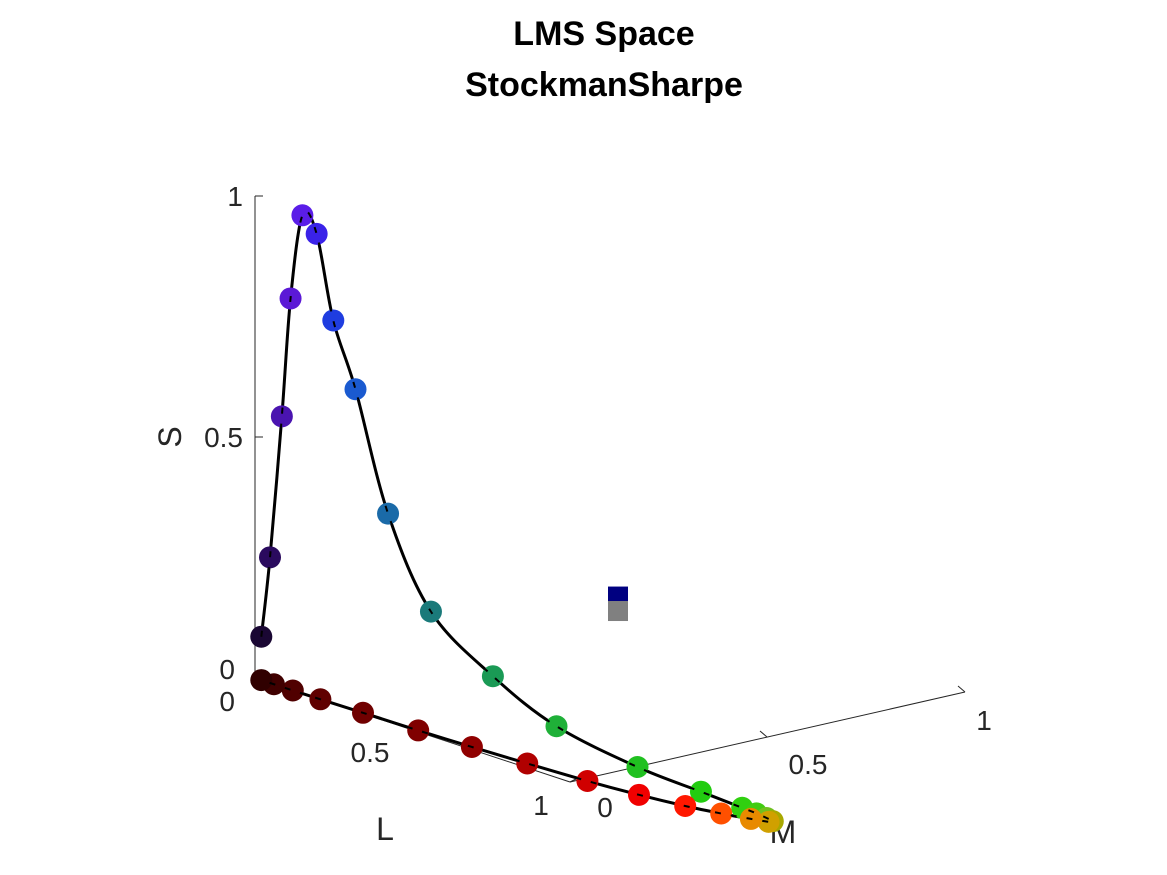 The width and height of the screenshot is (1167, 875). What do you see at coordinates (808, 764) in the screenshot?
I see `m-tick-label-05: 0.5` at bounding box center [808, 764].